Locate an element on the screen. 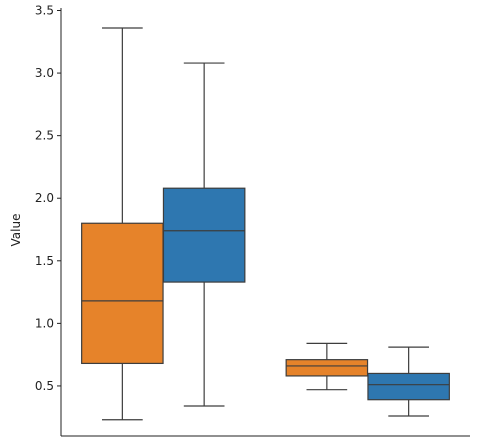 This screenshot has height=446, width=490. y-tick-label: 3.0 is located at coordinates (44, 73).